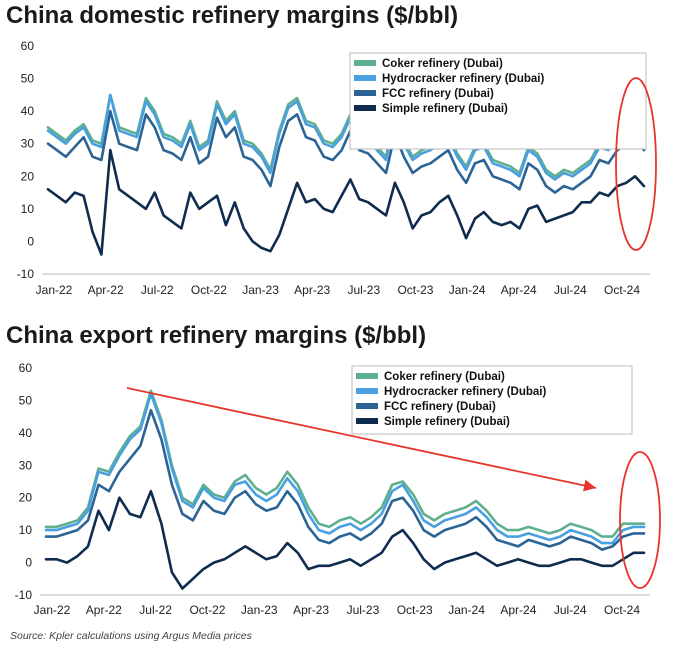  Describe the element at coordinates (589, 485) in the screenshot. I see `trend-arrow-head` at that location.